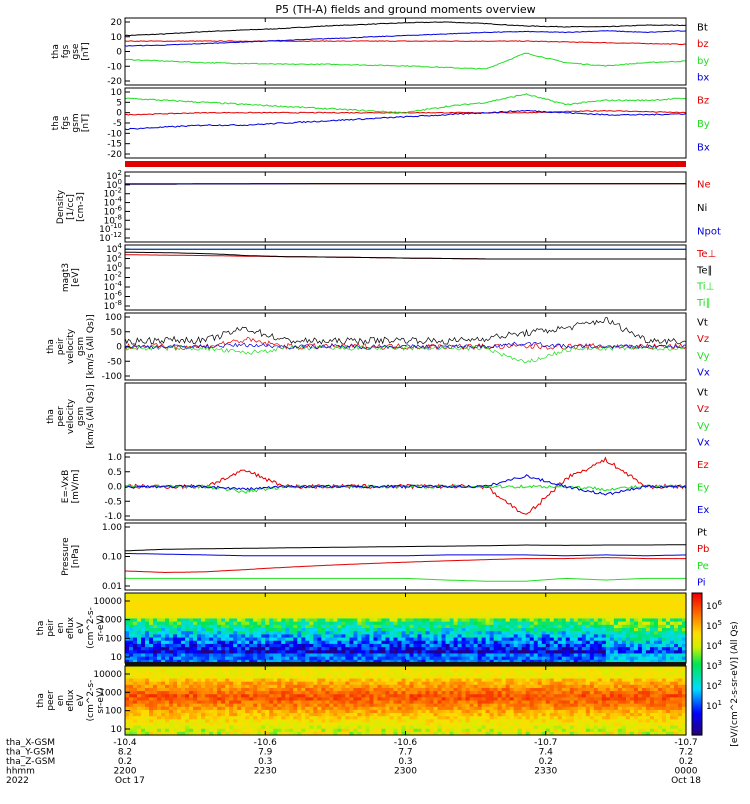 The image size is (750, 804). Describe the element at coordinates (30, 743) in the screenshot. I see `xaxis-rowlabel-0: tha_X-GSM` at that location.